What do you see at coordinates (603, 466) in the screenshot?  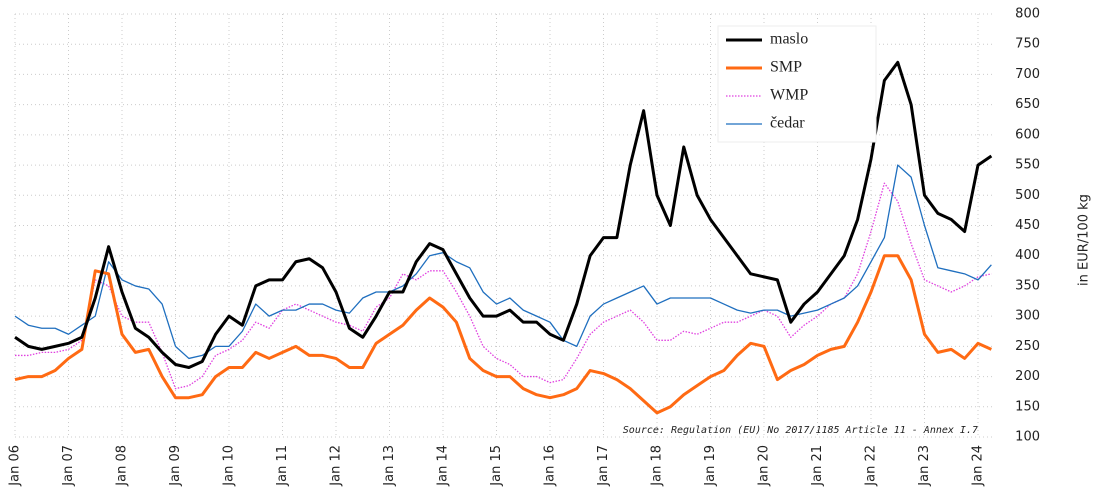 I see `x-tick-label: Jan 17` at bounding box center [603, 466].